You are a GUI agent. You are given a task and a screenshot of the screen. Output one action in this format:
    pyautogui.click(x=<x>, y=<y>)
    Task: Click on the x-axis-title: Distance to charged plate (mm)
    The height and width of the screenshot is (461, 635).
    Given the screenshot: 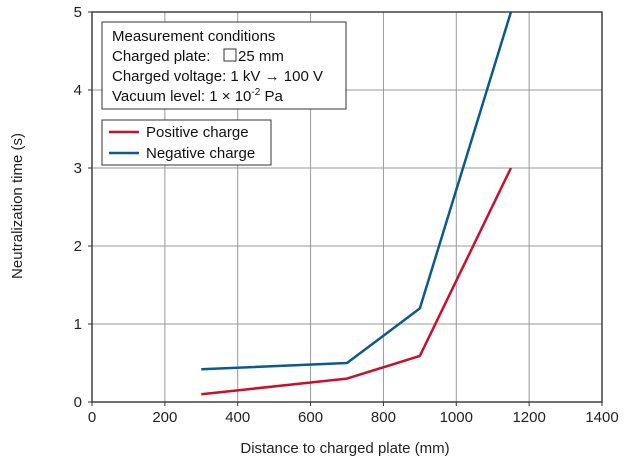 What is the action you would take?
    pyautogui.click(x=344, y=448)
    